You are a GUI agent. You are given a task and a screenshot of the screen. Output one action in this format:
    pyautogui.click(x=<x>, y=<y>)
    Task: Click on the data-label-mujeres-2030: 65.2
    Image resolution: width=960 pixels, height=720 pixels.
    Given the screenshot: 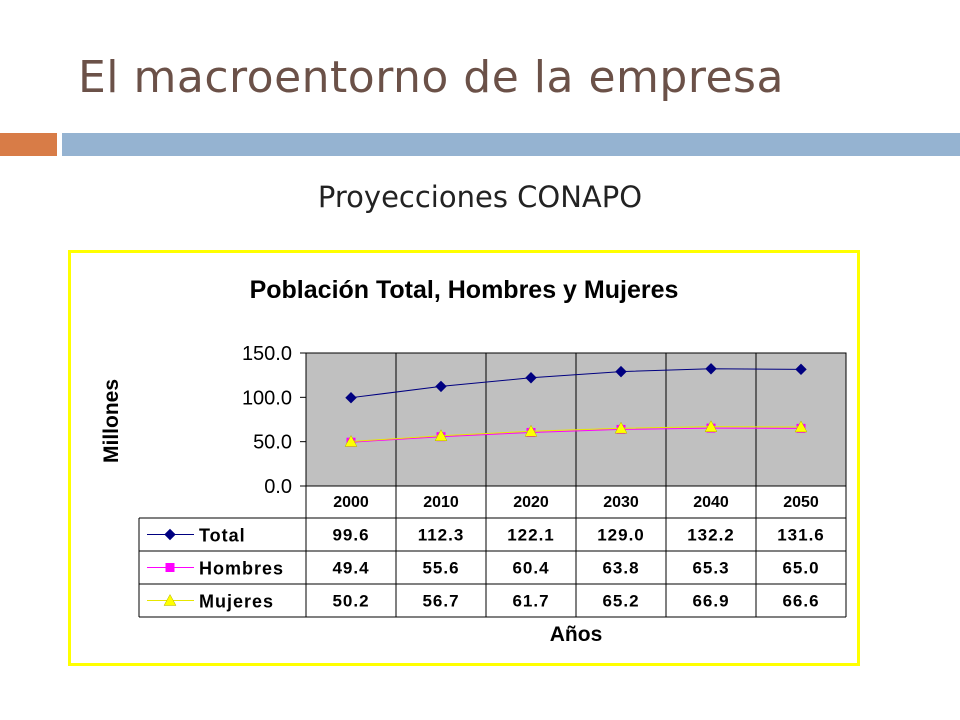 What is the action you would take?
    pyautogui.click(x=620, y=601)
    